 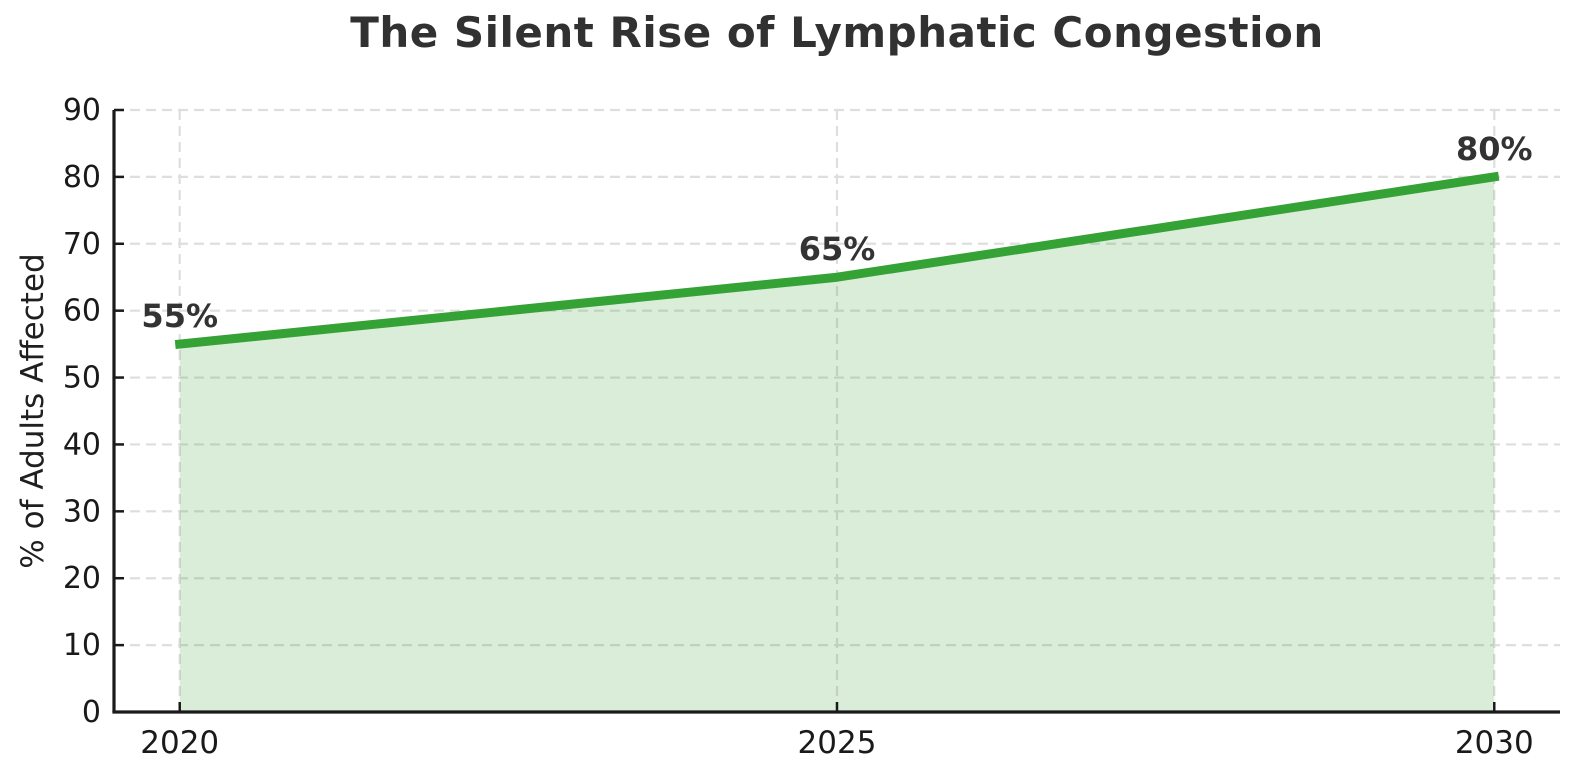 What do you see at coordinates (837, 249) in the screenshot?
I see `point-value-label: 65%` at bounding box center [837, 249].